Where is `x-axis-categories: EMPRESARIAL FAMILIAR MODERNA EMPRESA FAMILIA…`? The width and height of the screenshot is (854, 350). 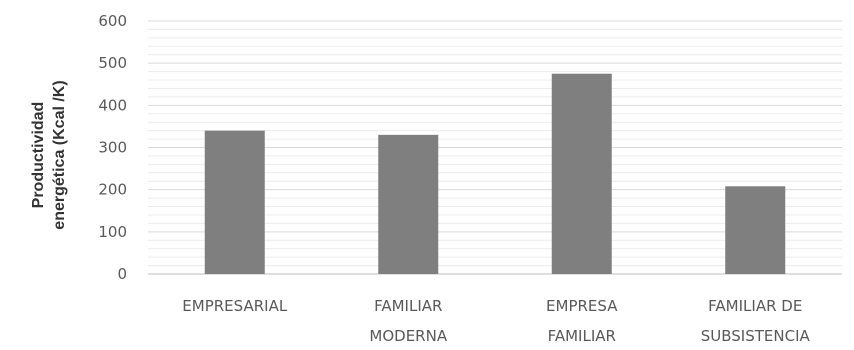
x-axis-categories: EMPRESARIAL FAMILIAR MODERNA EMPRESA FAMILIA… is located at coordinates (496, 321).